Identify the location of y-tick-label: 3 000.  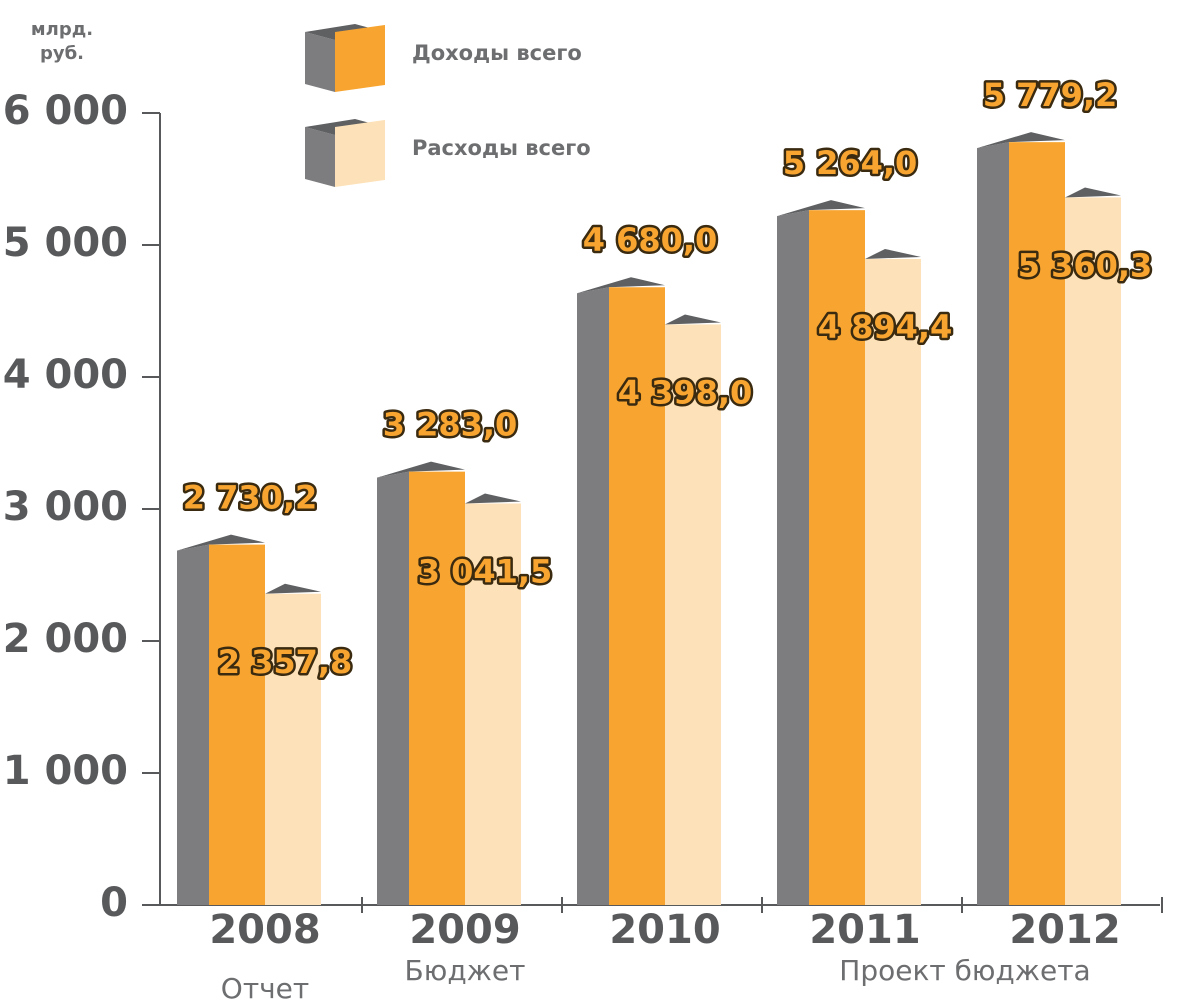
(65, 507).